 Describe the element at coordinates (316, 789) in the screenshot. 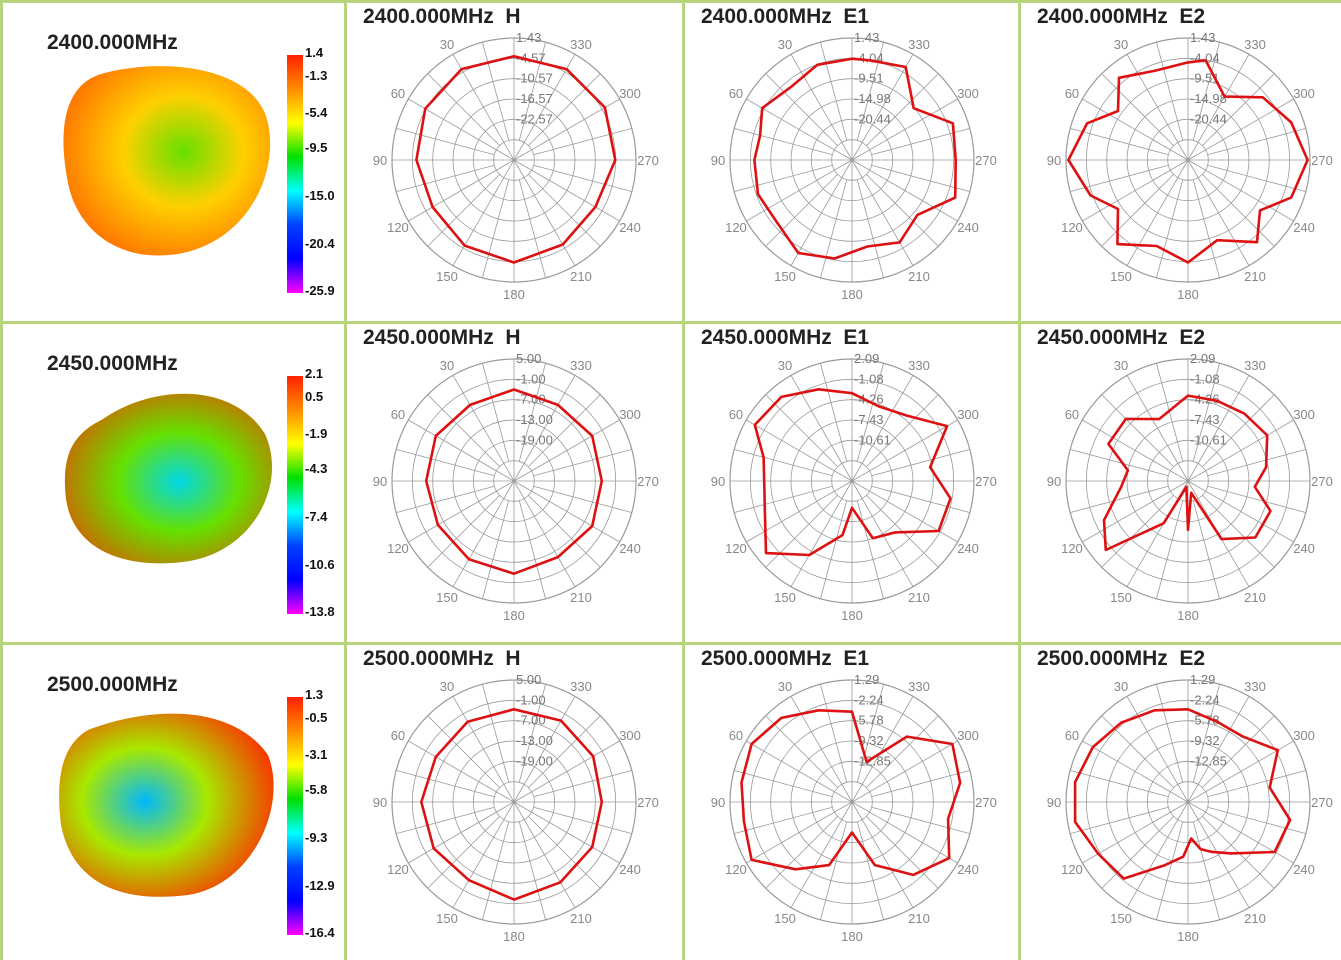

I see `colorbar-tick-label: -5.8` at that location.